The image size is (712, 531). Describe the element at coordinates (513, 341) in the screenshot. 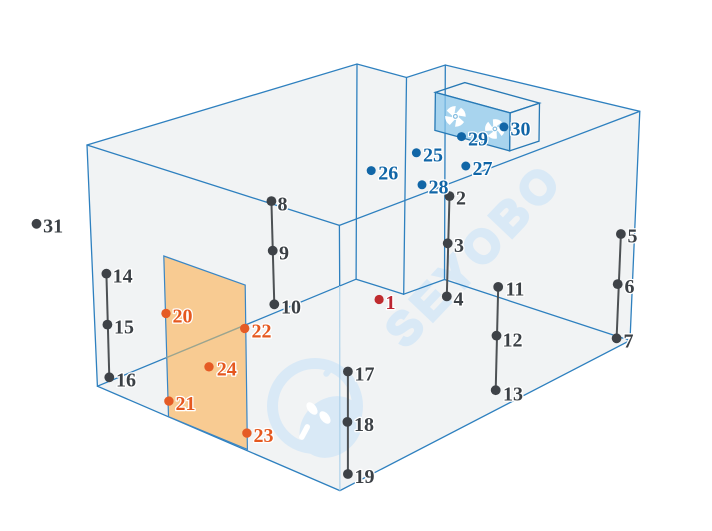

I see `svg-text: 12` at that location.